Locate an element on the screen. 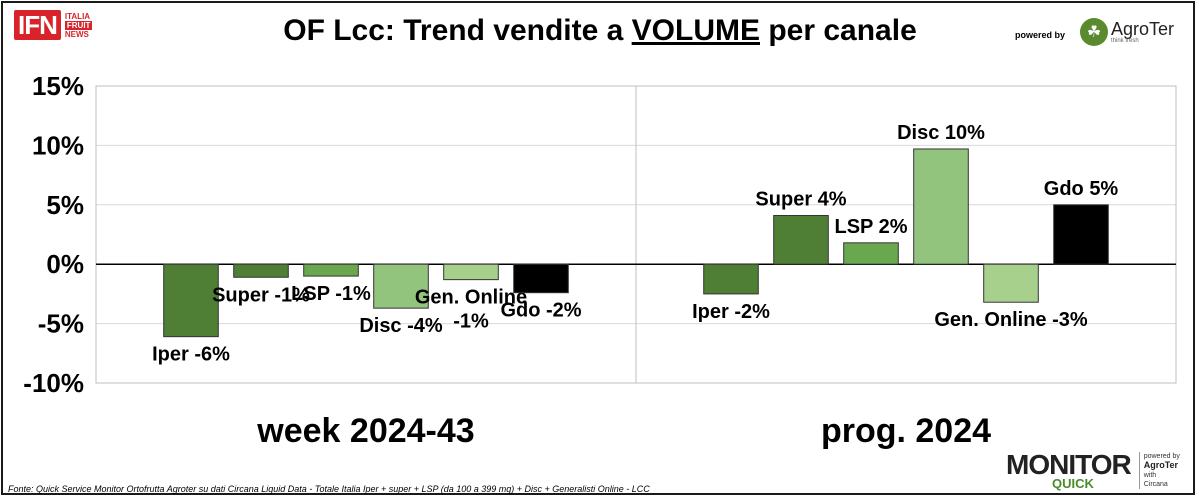 Image resolution: width=1200 pixels, height=501 pixels. title-part-1: OF Lcc: Trend vendite a is located at coordinates (457, 30).